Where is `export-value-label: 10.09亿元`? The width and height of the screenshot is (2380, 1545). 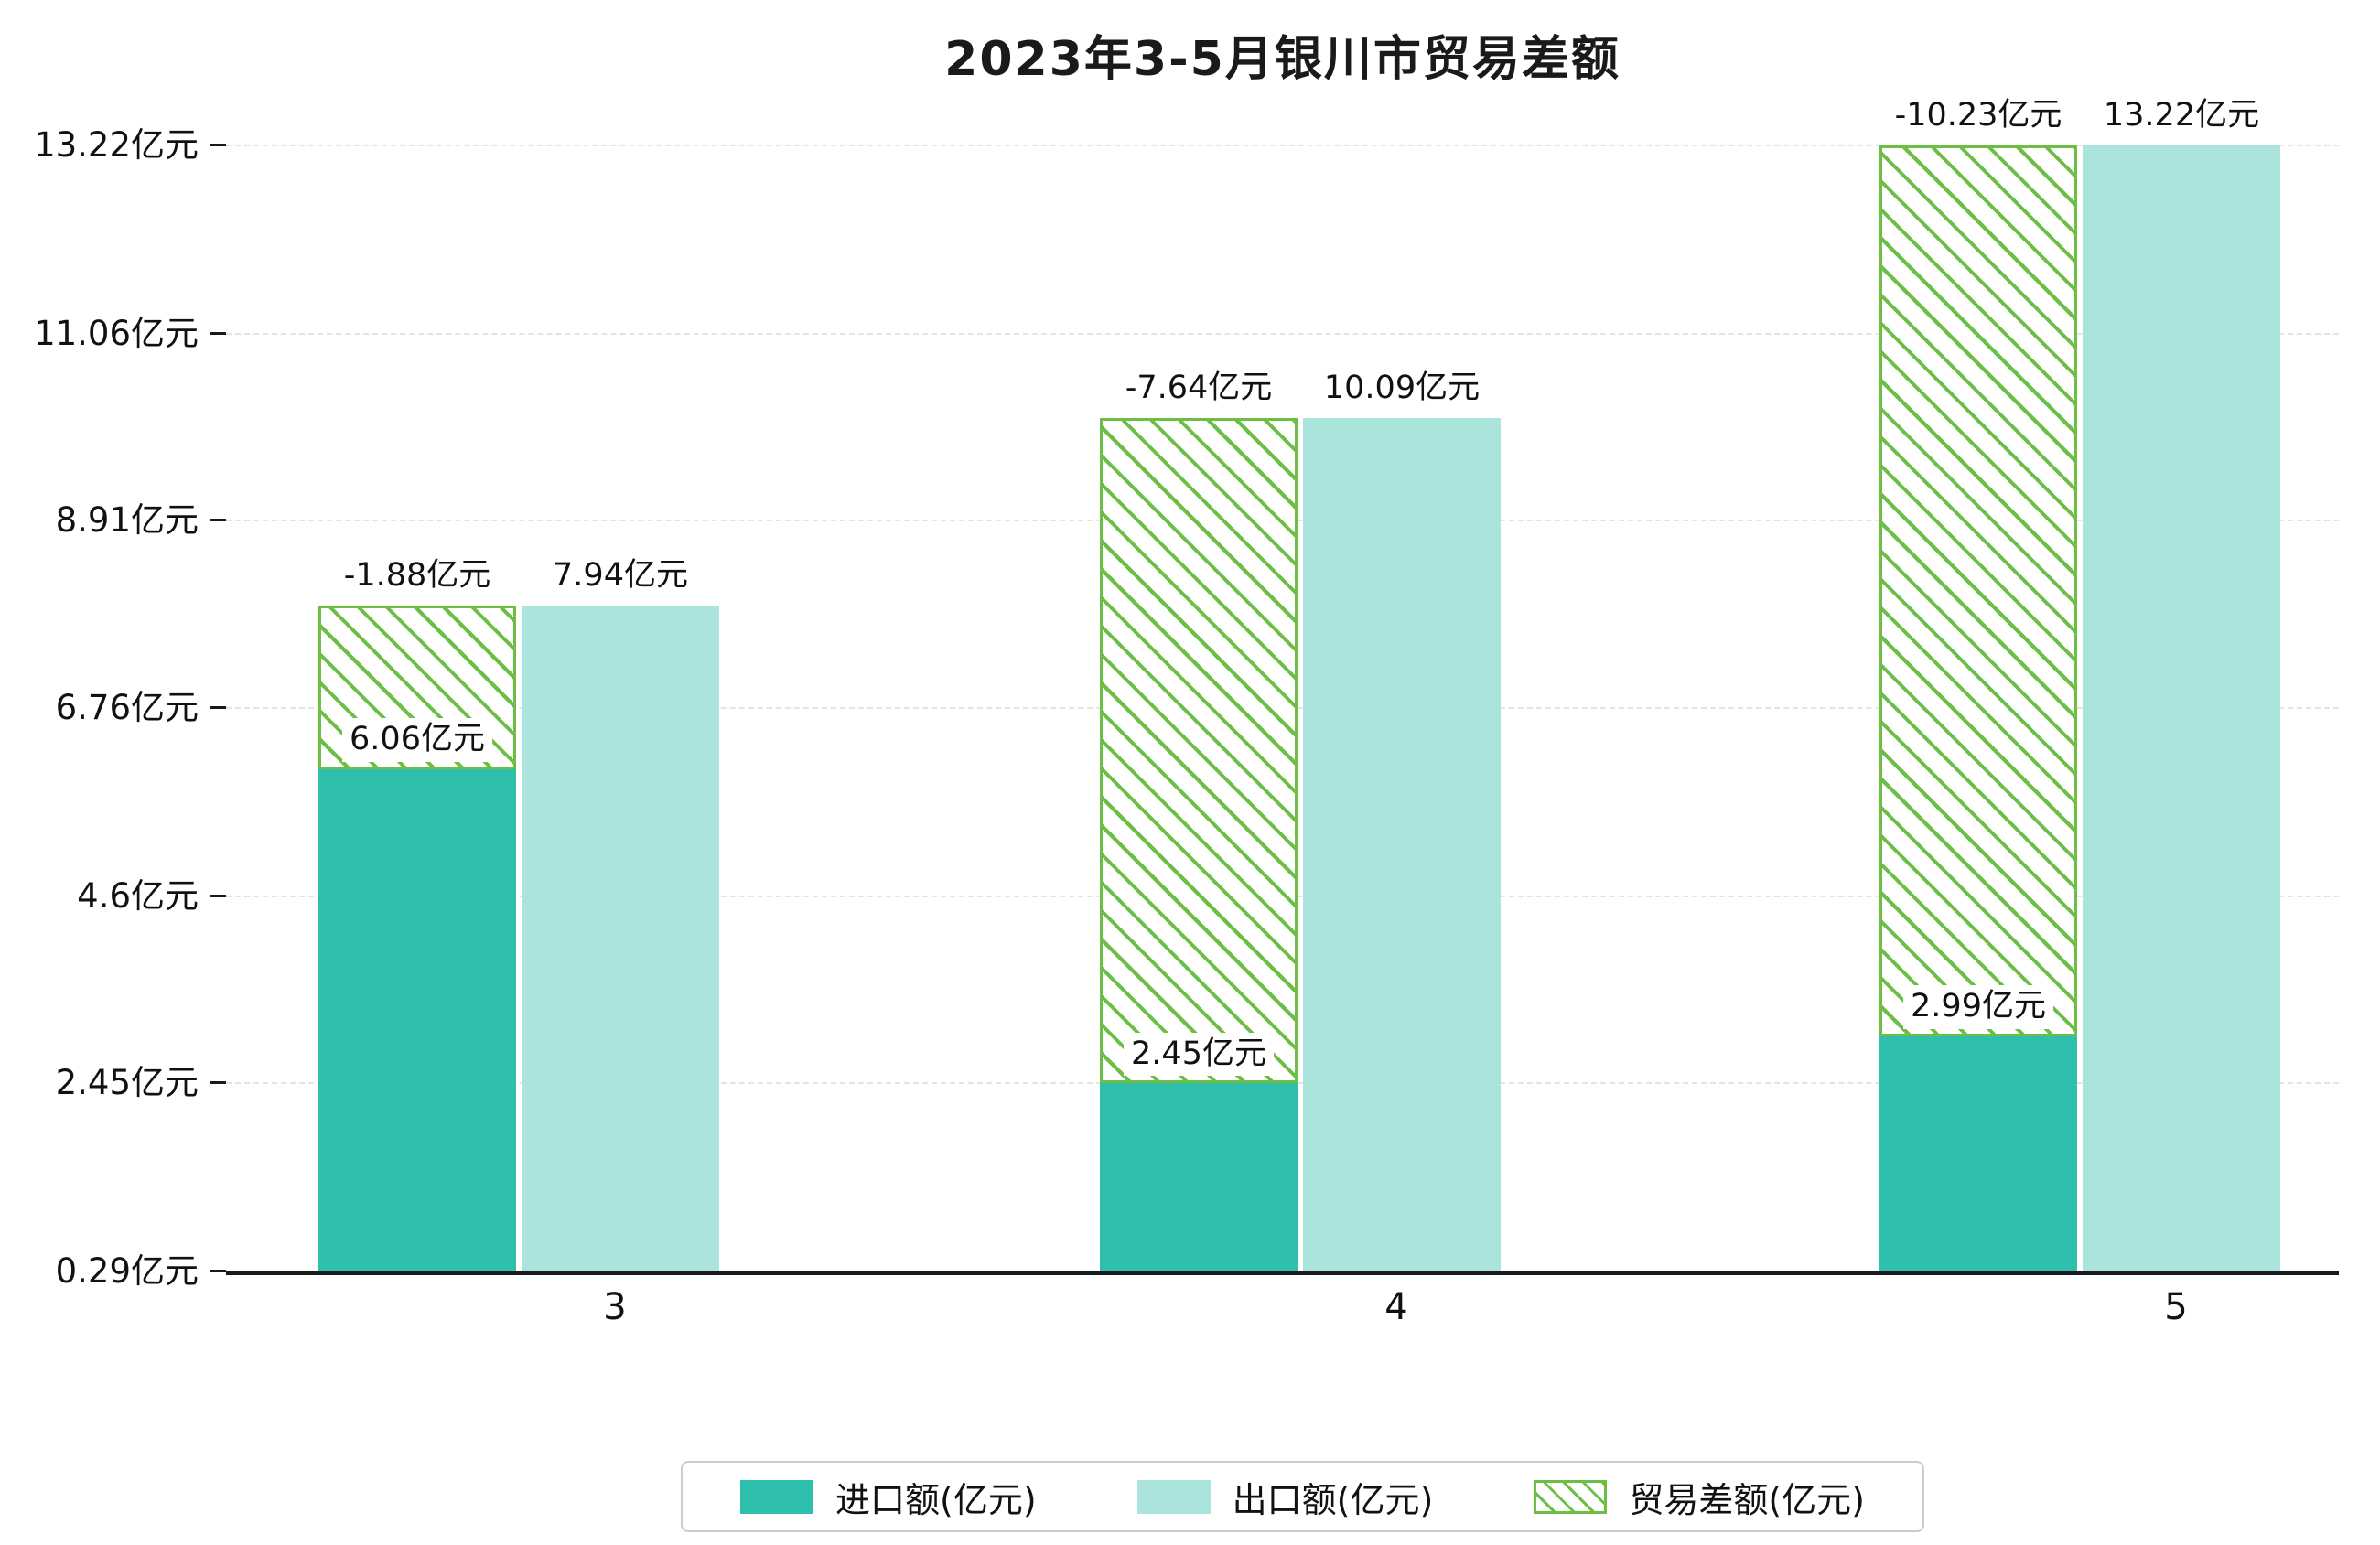 export-value-label: 10.09亿元 is located at coordinates (1402, 389).